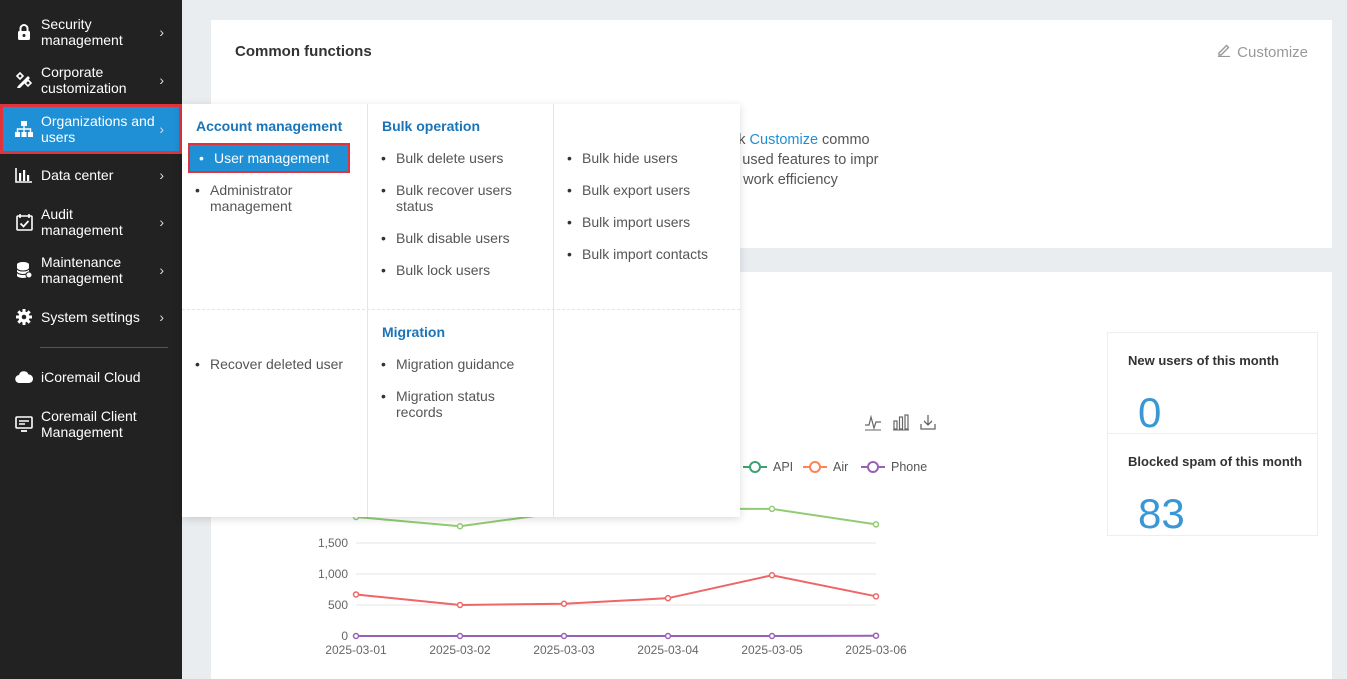 This screenshot has height=679, width=1347. Describe the element at coordinates (873, 422) in the screenshot. I see `line-chart-icon` at that location.